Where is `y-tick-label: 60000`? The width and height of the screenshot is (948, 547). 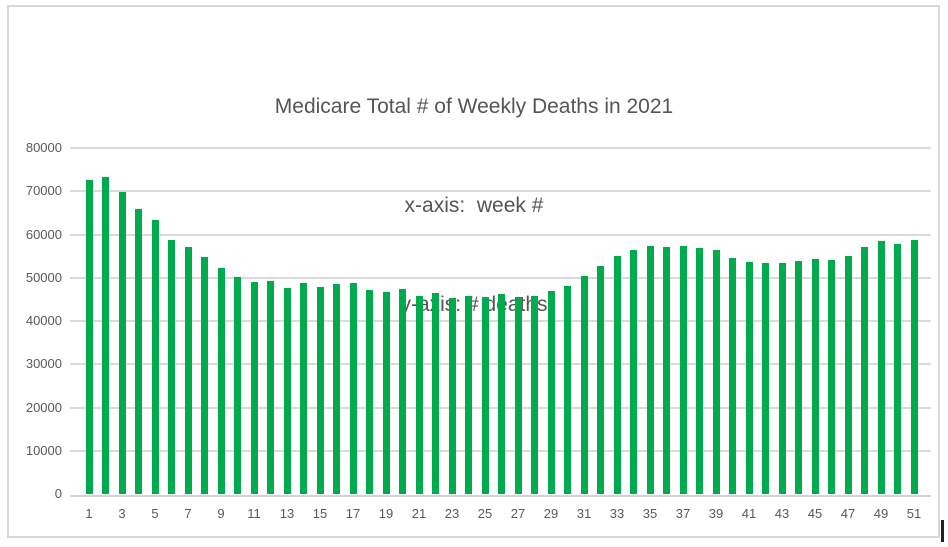 y-tick-label: 60000 is located at coordinates (43, 234).